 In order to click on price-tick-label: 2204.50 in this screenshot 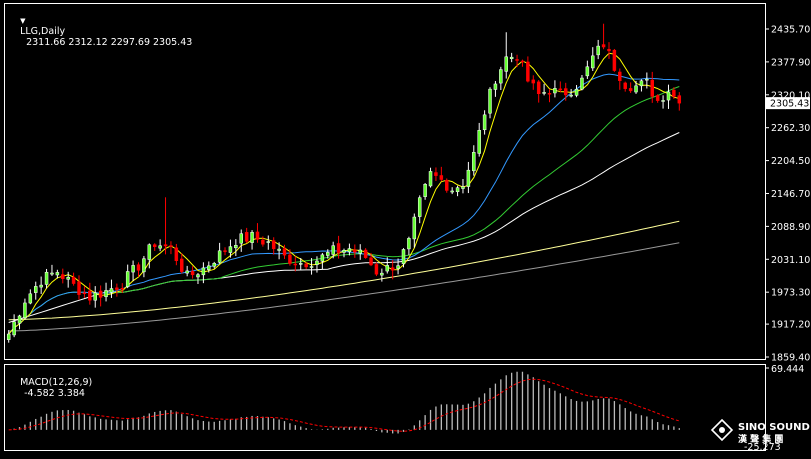, I will do `click(790, 161)`.